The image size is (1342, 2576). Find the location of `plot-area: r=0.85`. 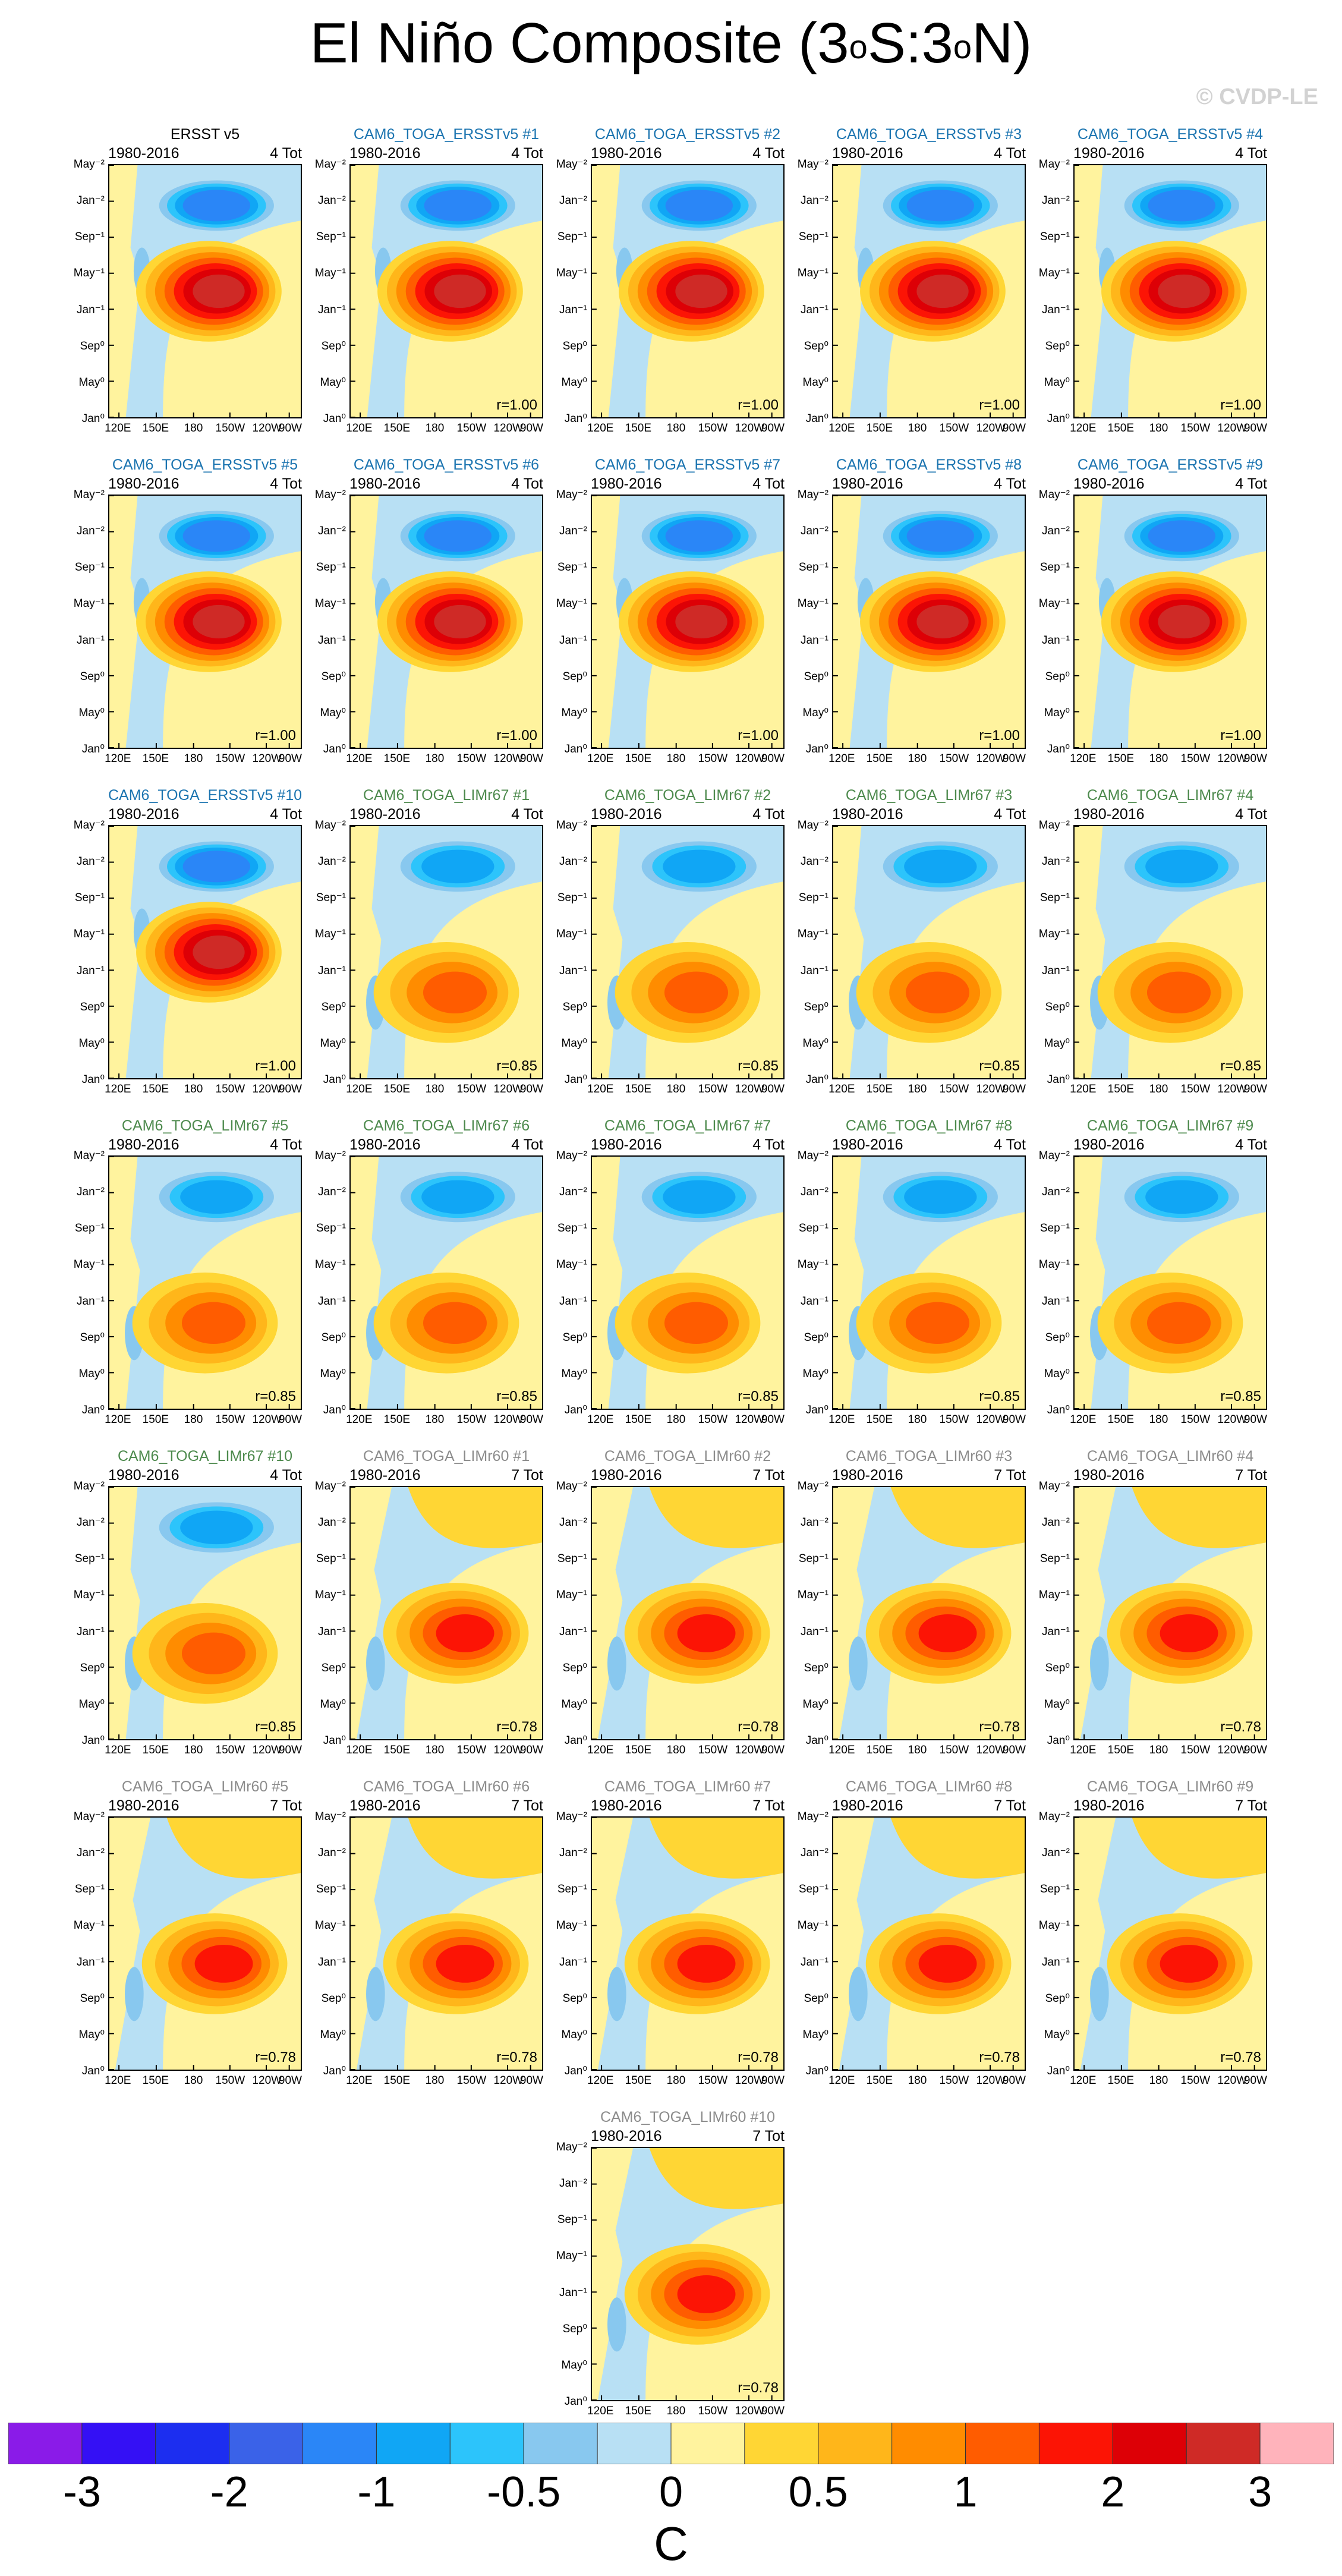

plot-area: r=0.85 is located at coordinates (929, 1282).